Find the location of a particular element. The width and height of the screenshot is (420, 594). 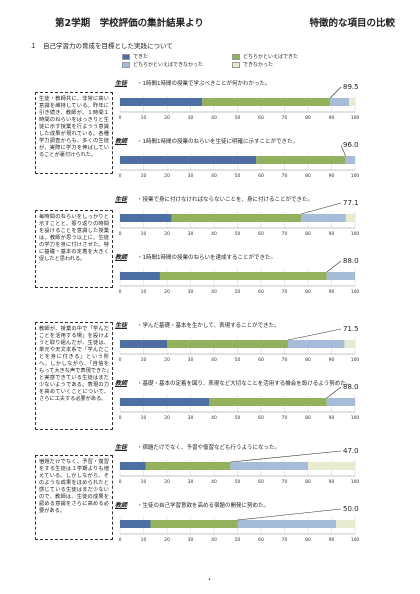

chart-heading: 生徒 ・1時間1時間の授業で学ぶべきことが何かわかった。 is located at coordinates (193, 82).